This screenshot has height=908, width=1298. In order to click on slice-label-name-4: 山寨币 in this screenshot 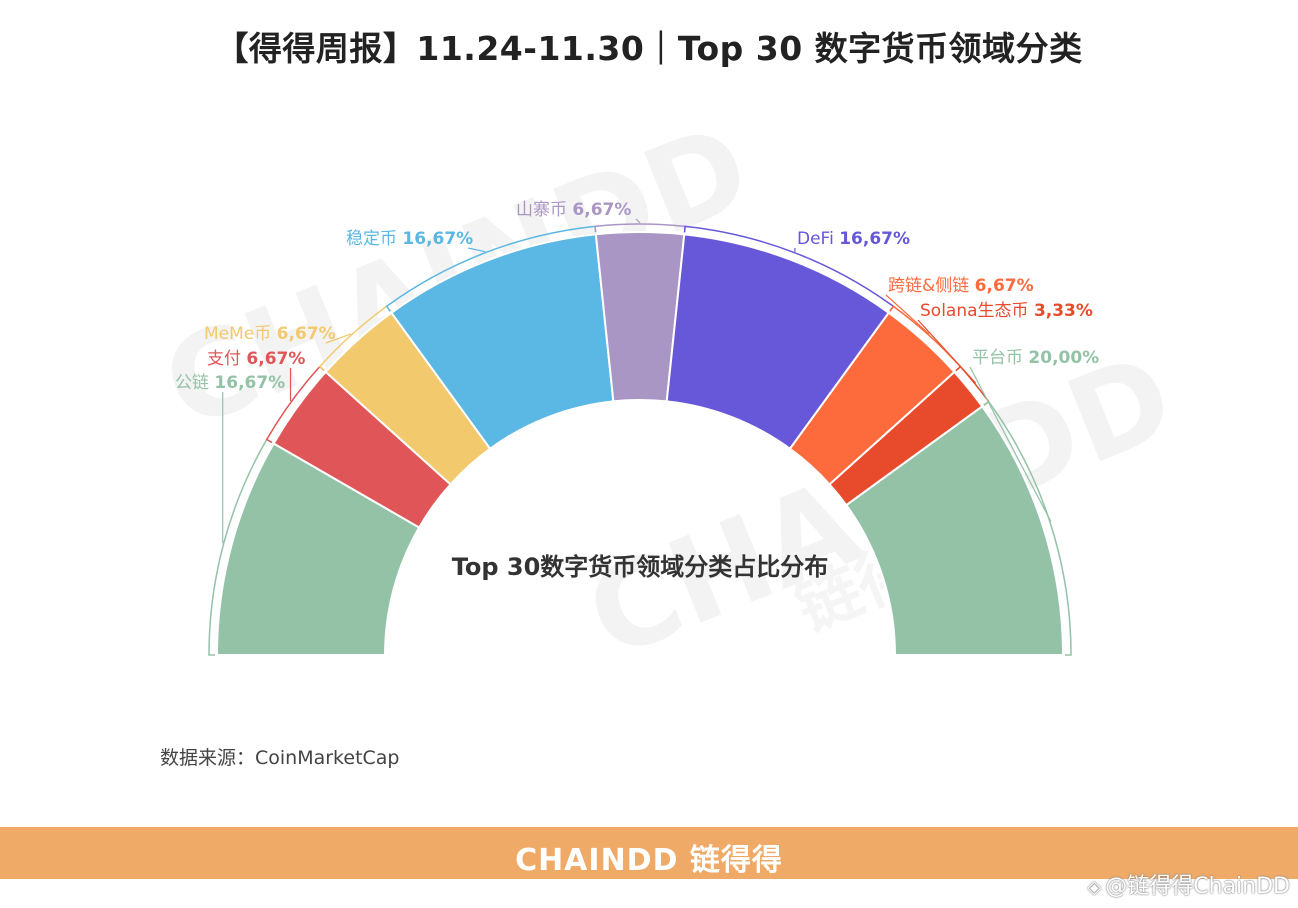, I will do `click(544, 210)`.